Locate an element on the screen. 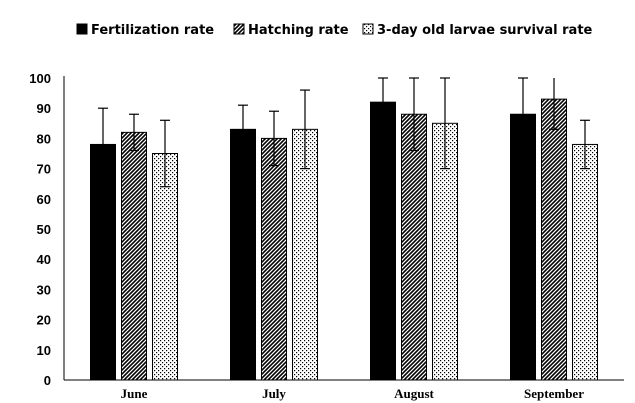  y-tick-label: 90 is located at coordinates (44, 108).